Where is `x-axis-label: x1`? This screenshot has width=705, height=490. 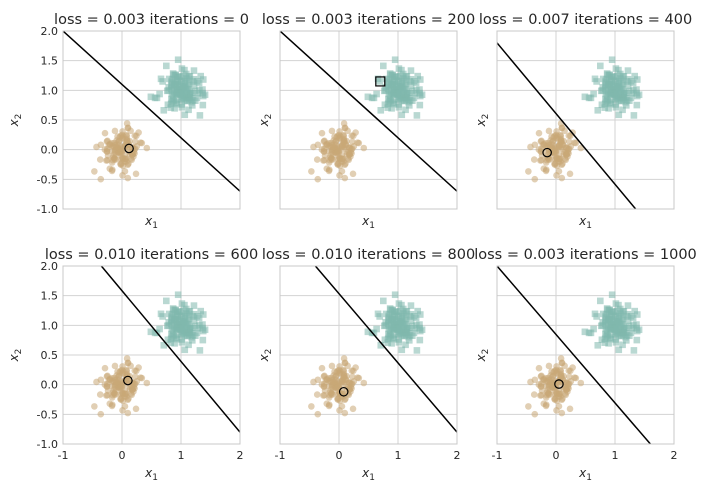
x-axis-label: x1 is located at coordinates (368, 474).